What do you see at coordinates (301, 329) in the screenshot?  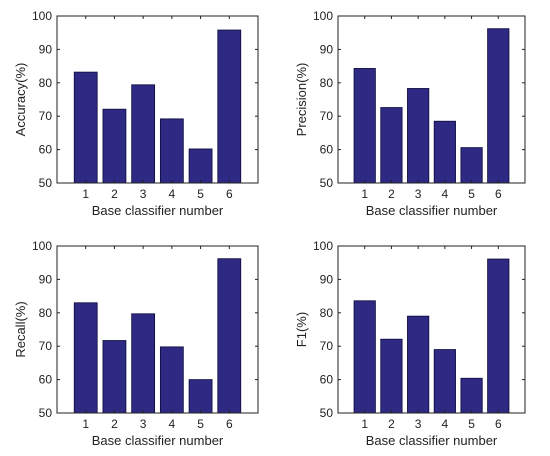 I see `y-axis-label: F1(%)` at bounding box center [301, 329].